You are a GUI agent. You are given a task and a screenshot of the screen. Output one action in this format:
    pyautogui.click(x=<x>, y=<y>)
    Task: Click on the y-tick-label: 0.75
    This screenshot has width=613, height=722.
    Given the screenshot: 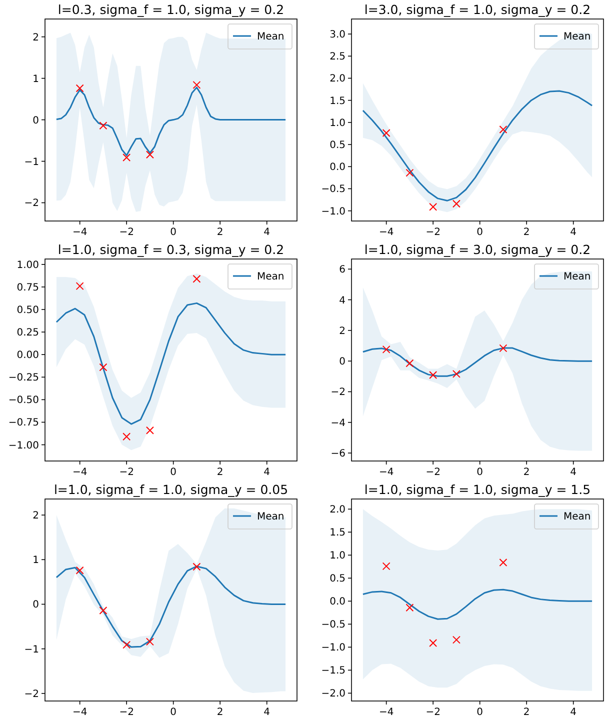 What is the action you would take?
    pyautogui.click(x=27, y=288)
    